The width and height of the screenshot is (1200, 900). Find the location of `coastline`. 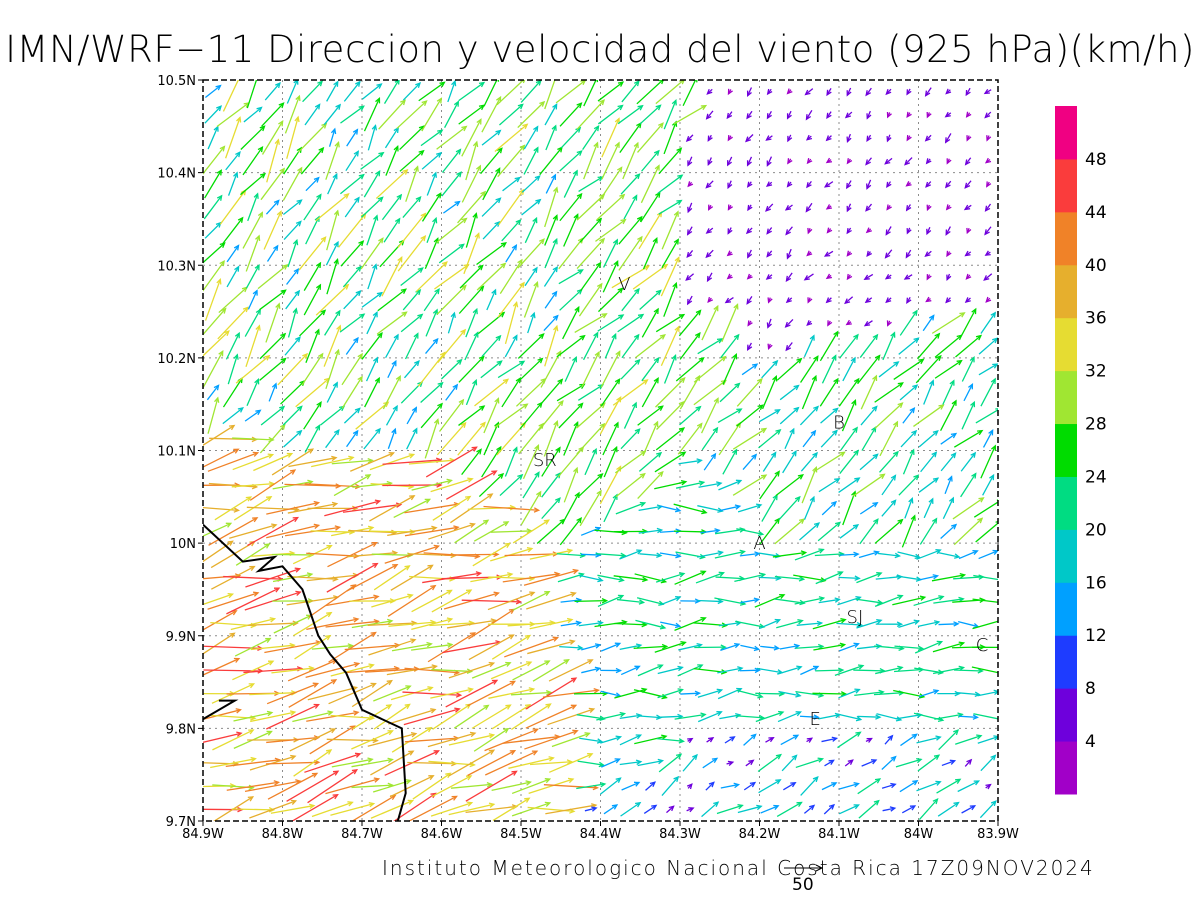

coastline is located at coordinates (305, 672).